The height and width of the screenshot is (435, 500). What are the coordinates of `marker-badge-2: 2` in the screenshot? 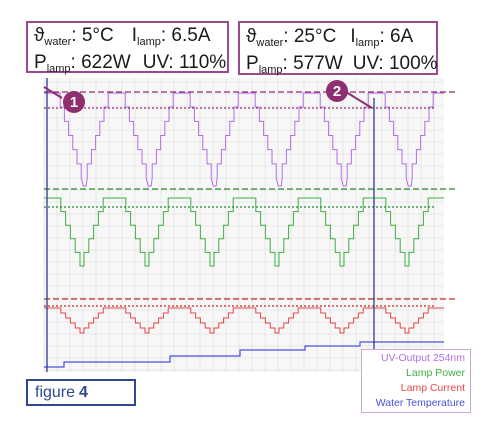 It's located at (337, 91).